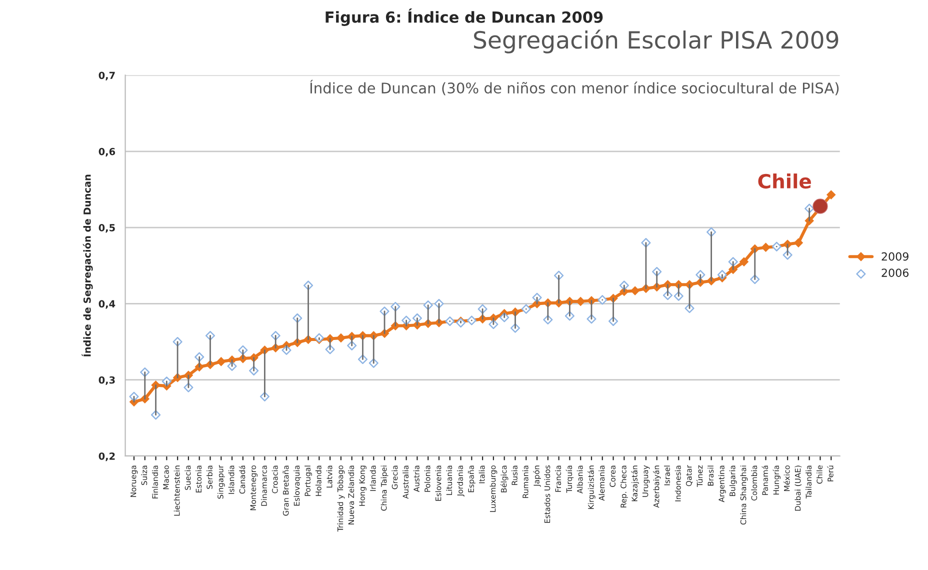  I want to click on text: Figura 6: Índice de Duncan 2009, so click(464, 17).